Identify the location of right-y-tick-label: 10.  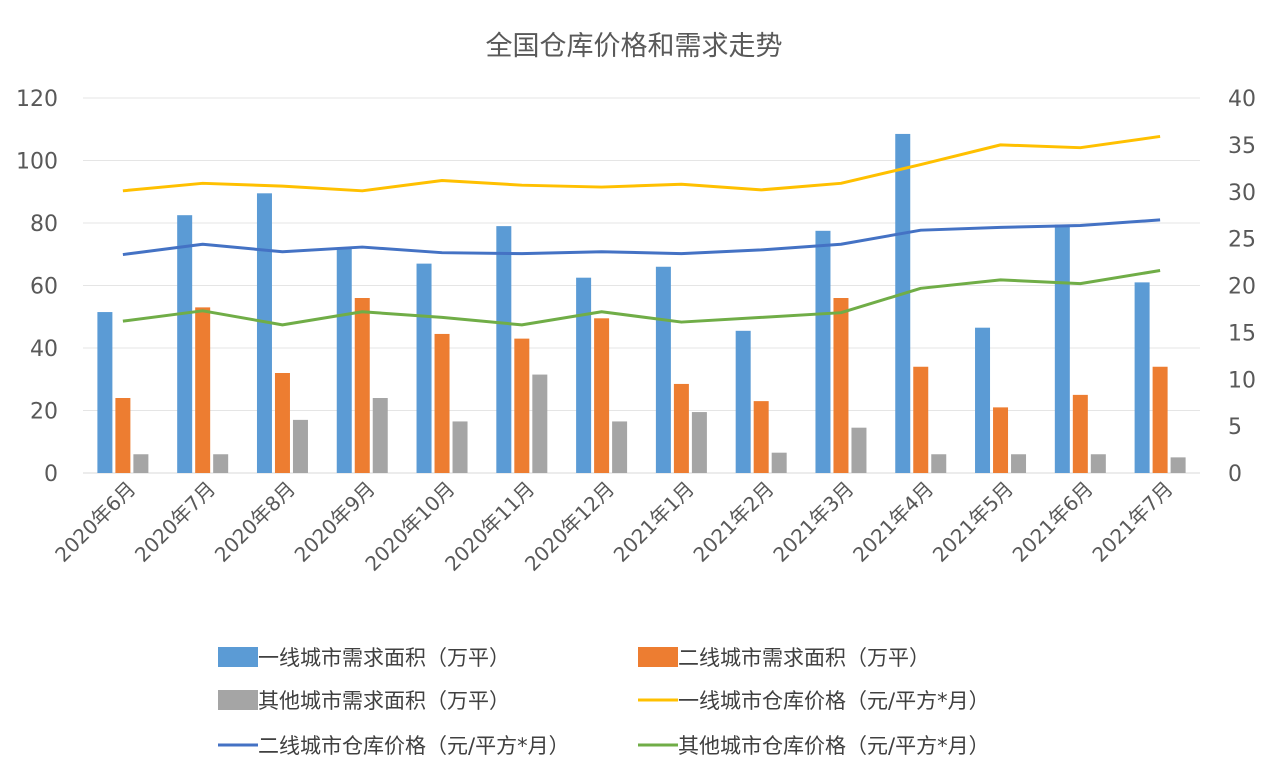
(1242, 380).